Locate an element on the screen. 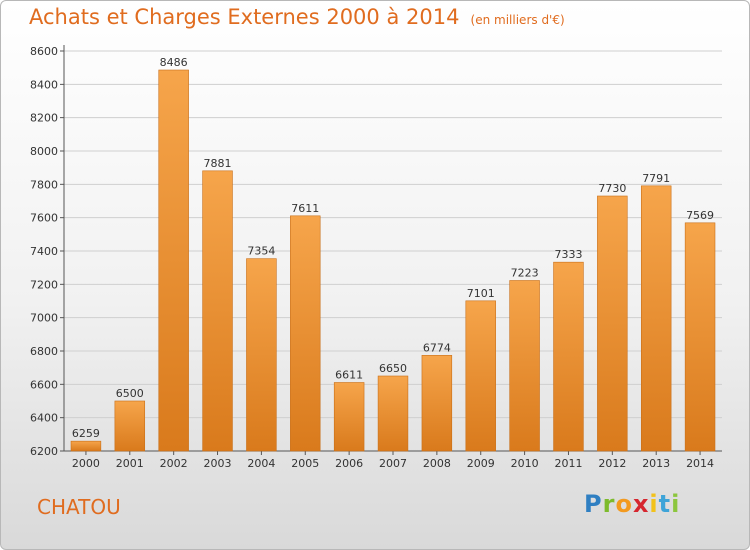 The height and width of the screenshot is (550, 750). x-tick-label-2012: 2012 is located at coordinates (612, 463).